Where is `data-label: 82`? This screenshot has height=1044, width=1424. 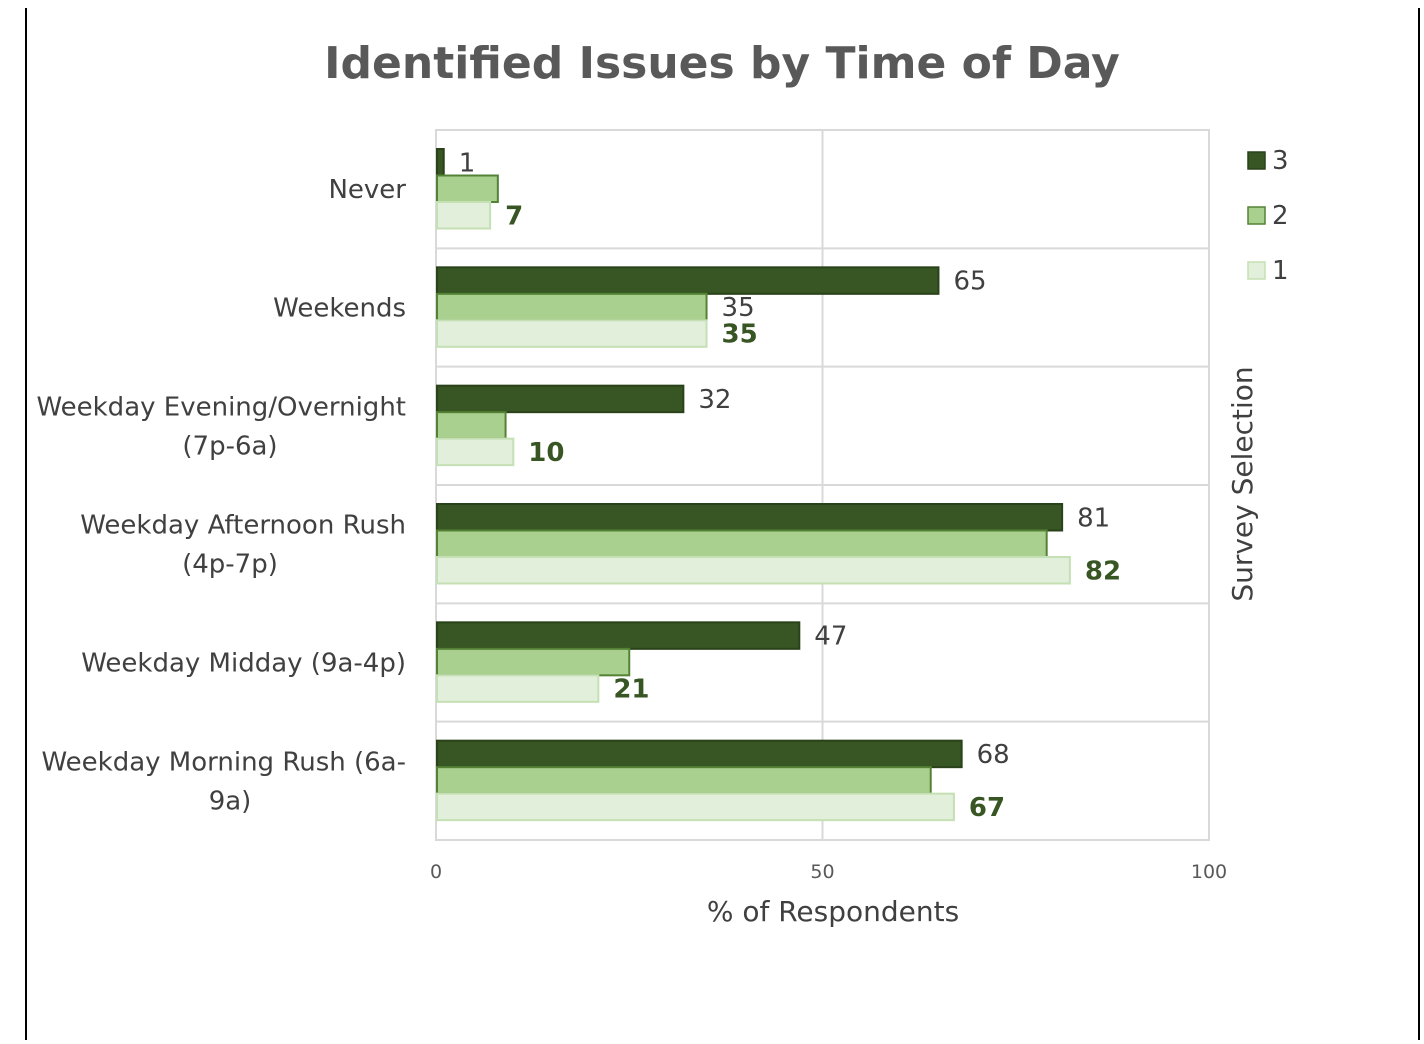
data-label: 82 is located at coordinates (1103, 571).